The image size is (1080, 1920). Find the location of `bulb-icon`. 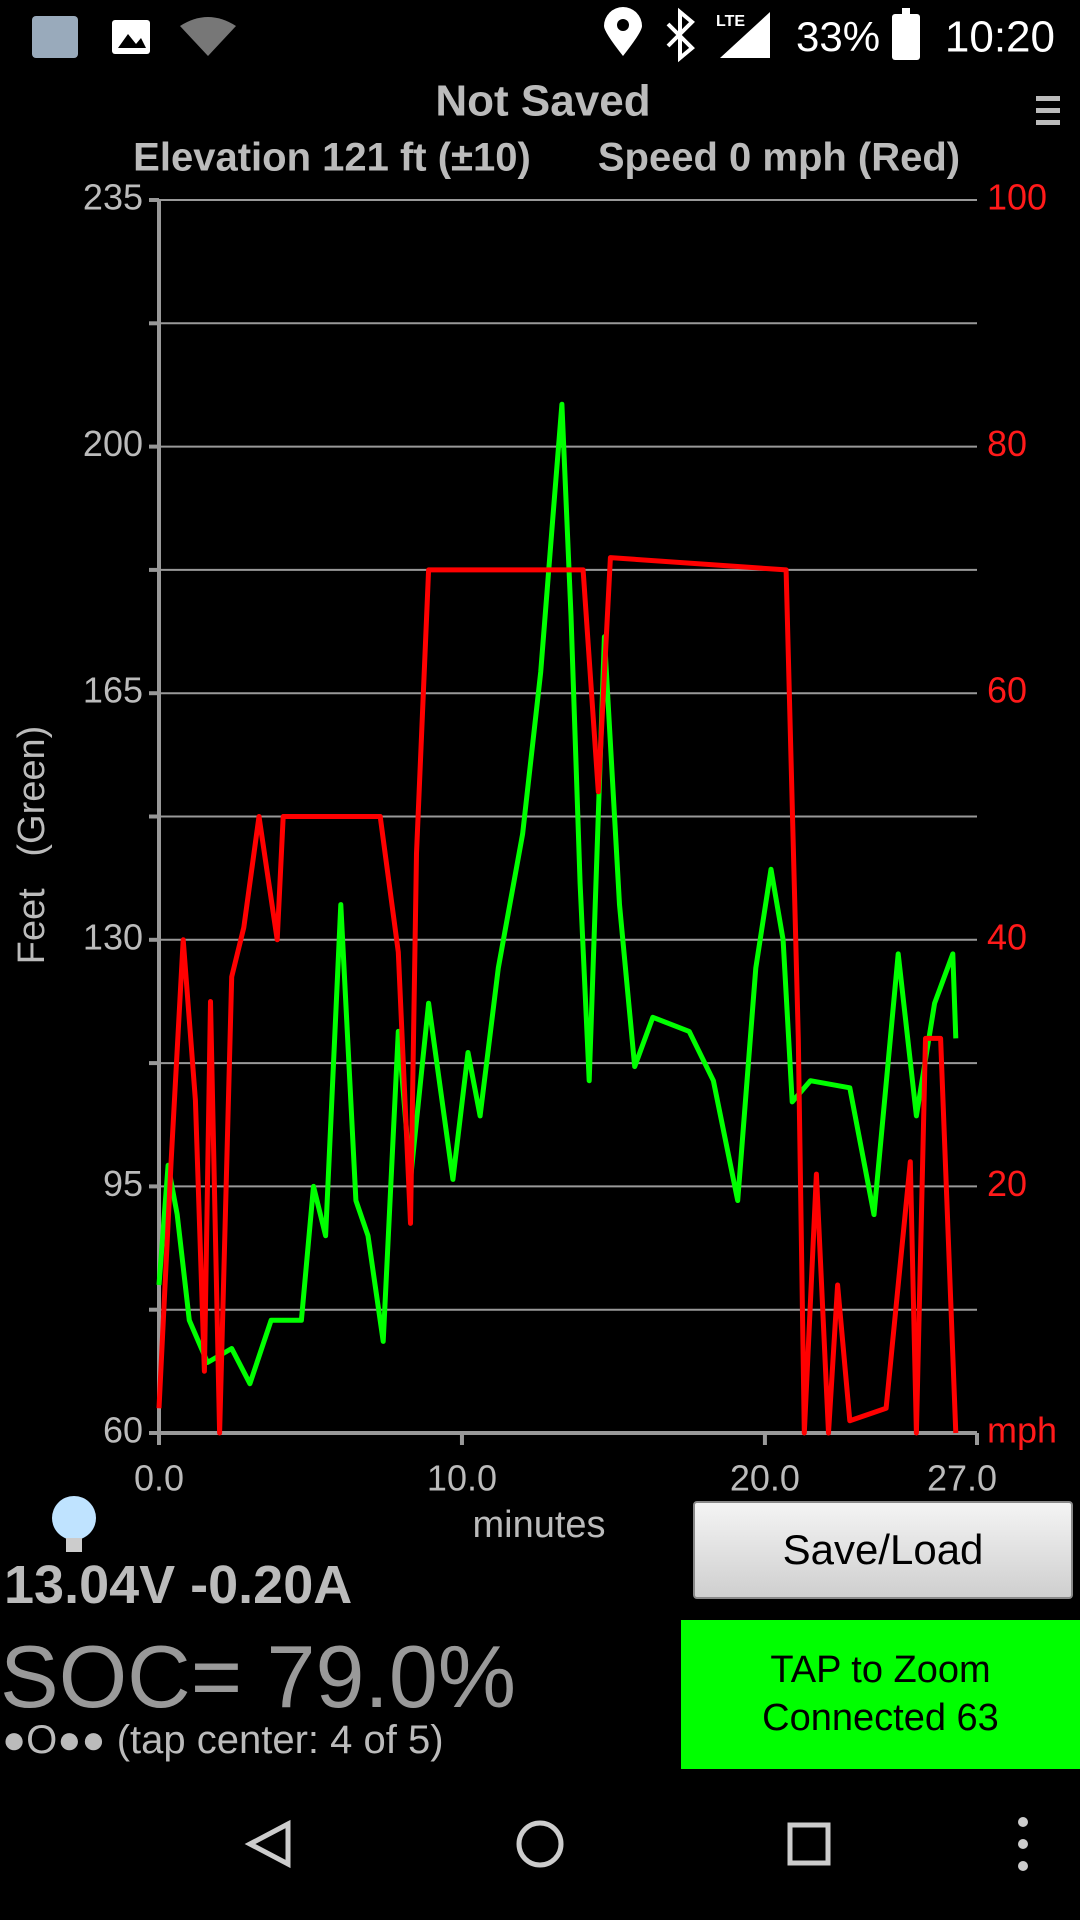

bulb-icon is located at coordinates (74, 1524).